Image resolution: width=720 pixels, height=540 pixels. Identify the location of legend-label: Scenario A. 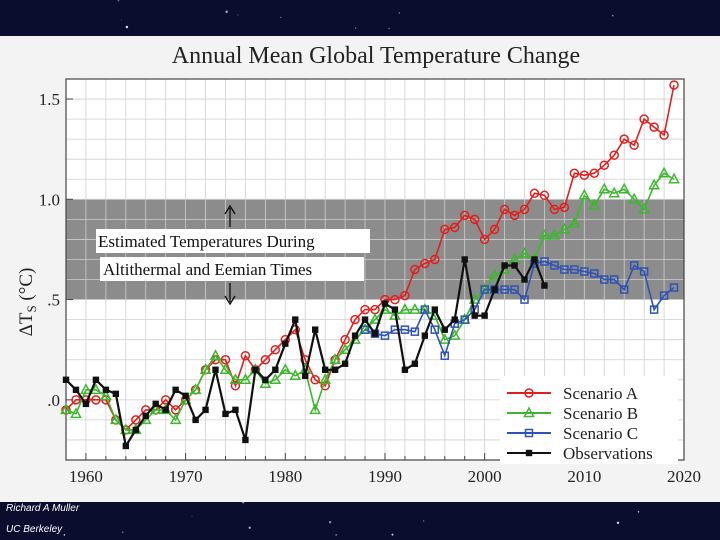
(601, 393).